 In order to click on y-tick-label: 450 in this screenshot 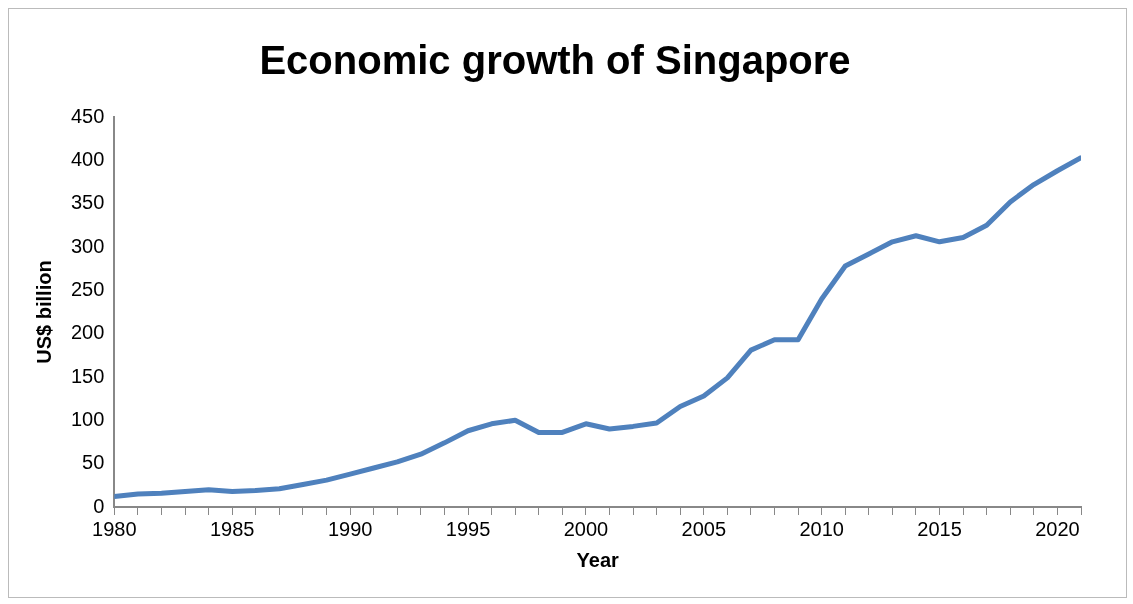, I will do `click(87, 115)`.